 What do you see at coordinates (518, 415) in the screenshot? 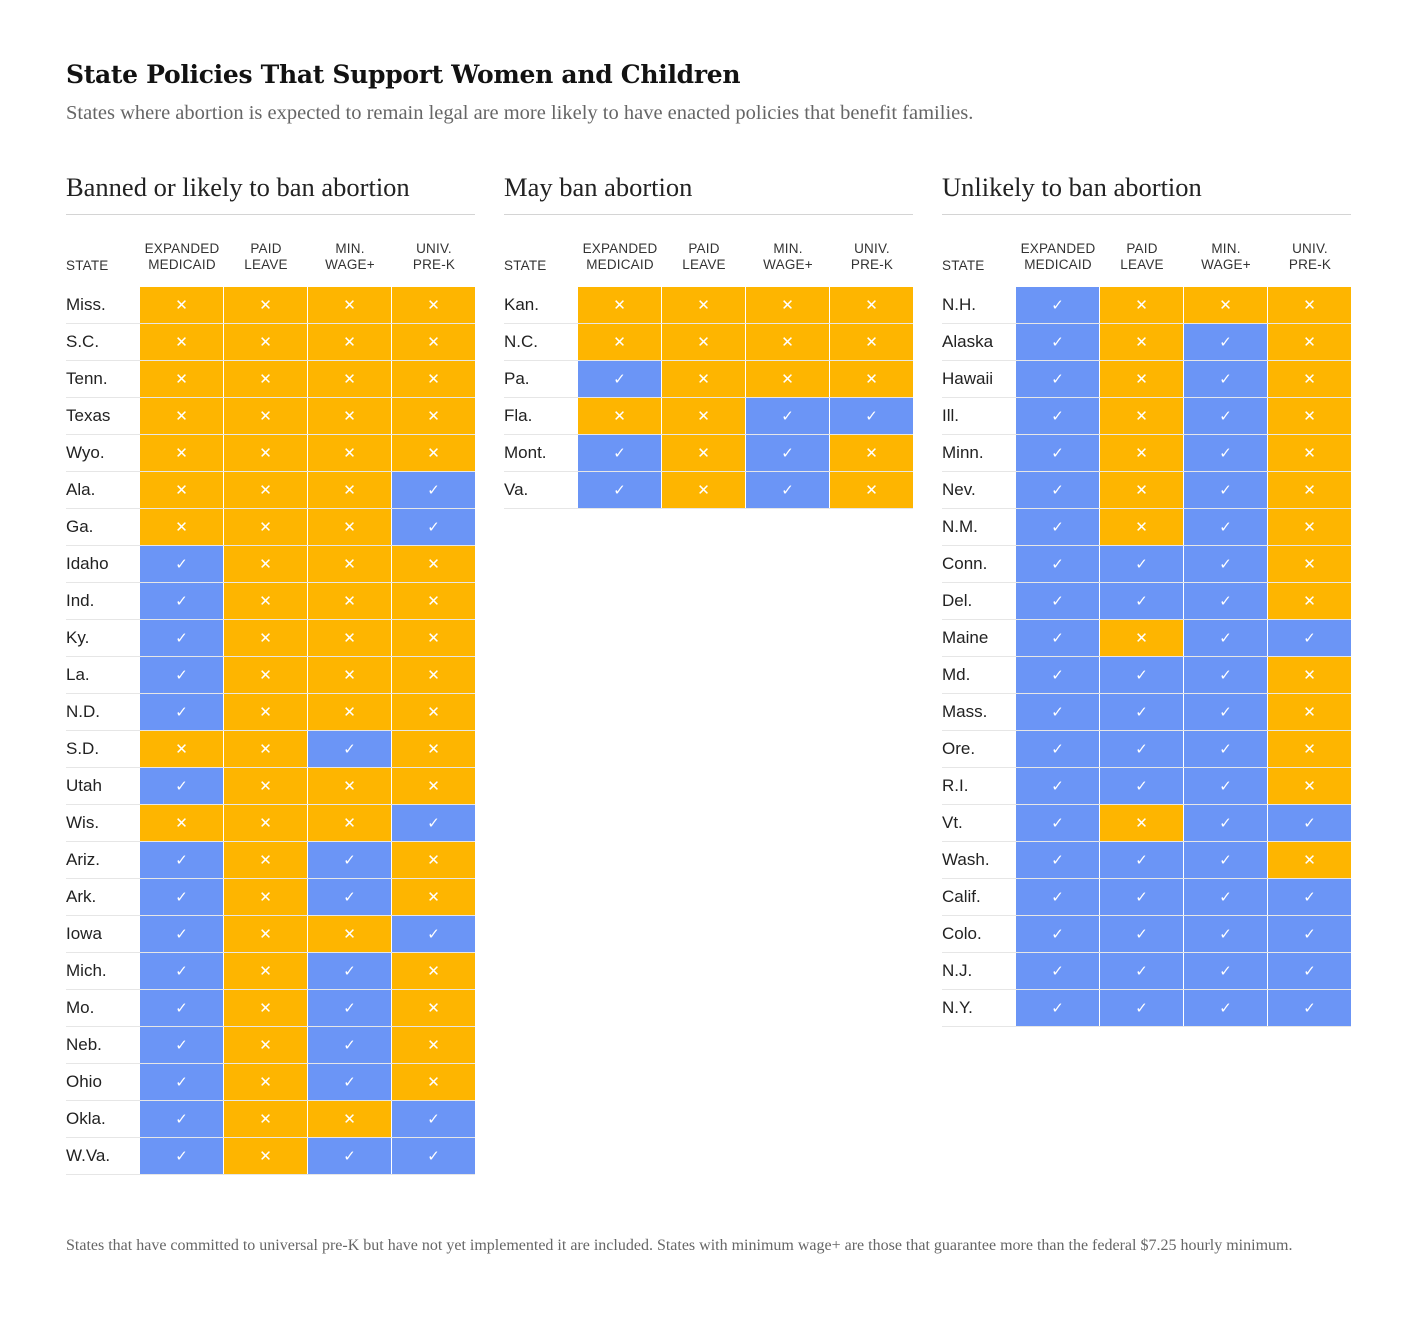
I see `state-label: Fla.` at bounding box center [518, 415].